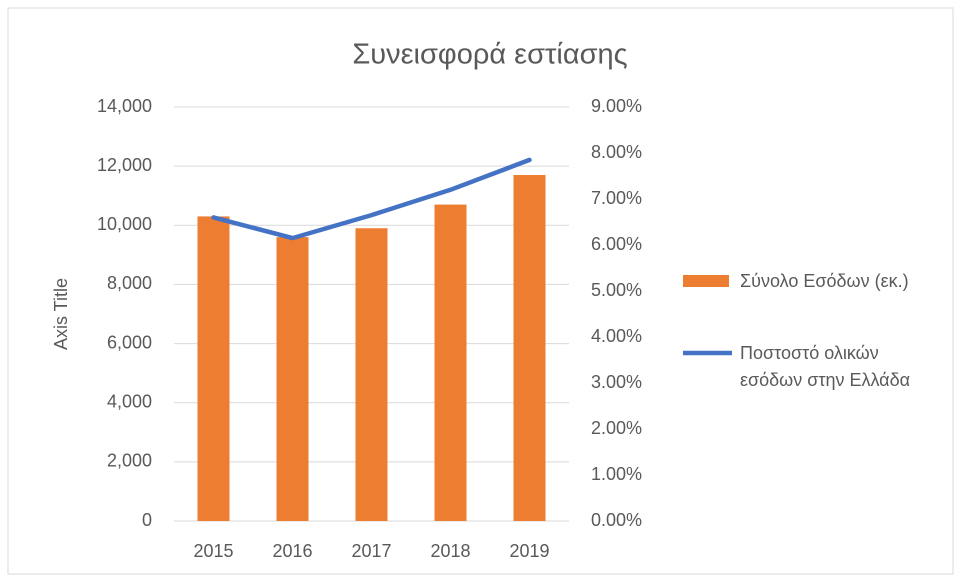 The width and height of the screenshot is (959, 580). What do you see at coordinates (450, 551) in the screenshot?
I see `x-tick-label: 2018` at bounding box center [450, 551].